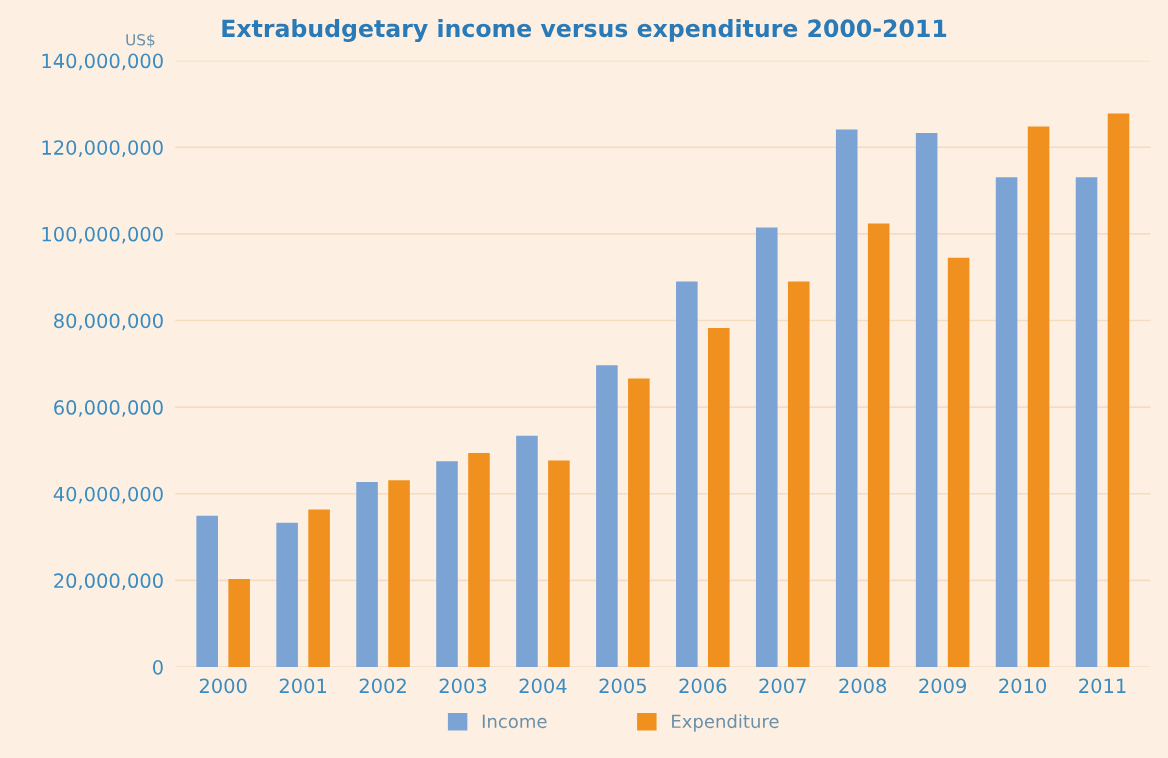 The image size is (1168, 758). Describe the element at coordinates (140, 40) in the screenshot. I see `y-axis-title: US$` at that location.